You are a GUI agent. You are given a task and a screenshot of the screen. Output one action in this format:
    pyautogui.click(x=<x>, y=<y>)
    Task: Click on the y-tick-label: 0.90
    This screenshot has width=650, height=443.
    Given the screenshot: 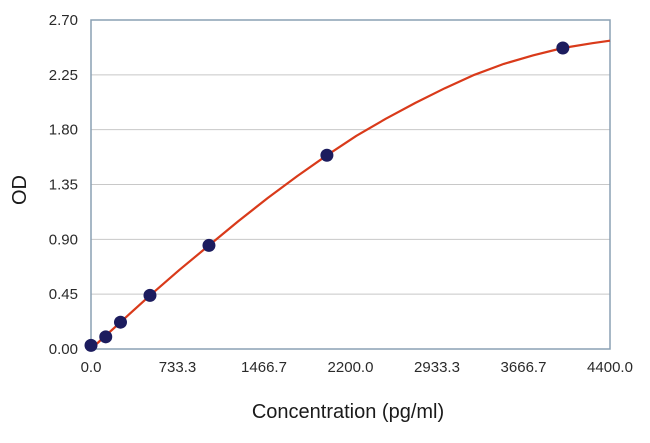 What is the action you would take?
    pyautogui.click(x=63, y=239)
    